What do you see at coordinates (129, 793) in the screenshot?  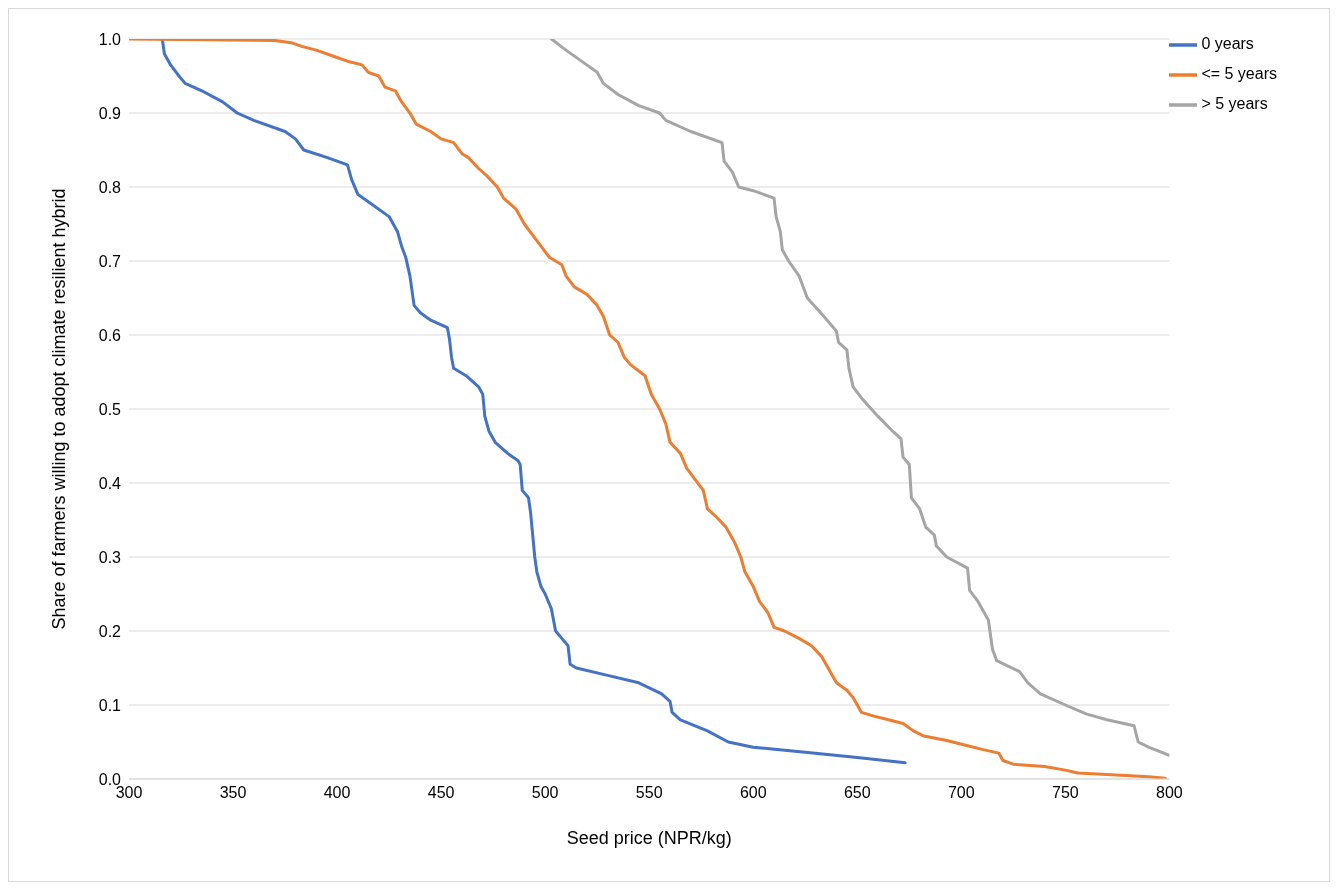 I see `x-tick-label: 300` at bounding box center [129, 793].